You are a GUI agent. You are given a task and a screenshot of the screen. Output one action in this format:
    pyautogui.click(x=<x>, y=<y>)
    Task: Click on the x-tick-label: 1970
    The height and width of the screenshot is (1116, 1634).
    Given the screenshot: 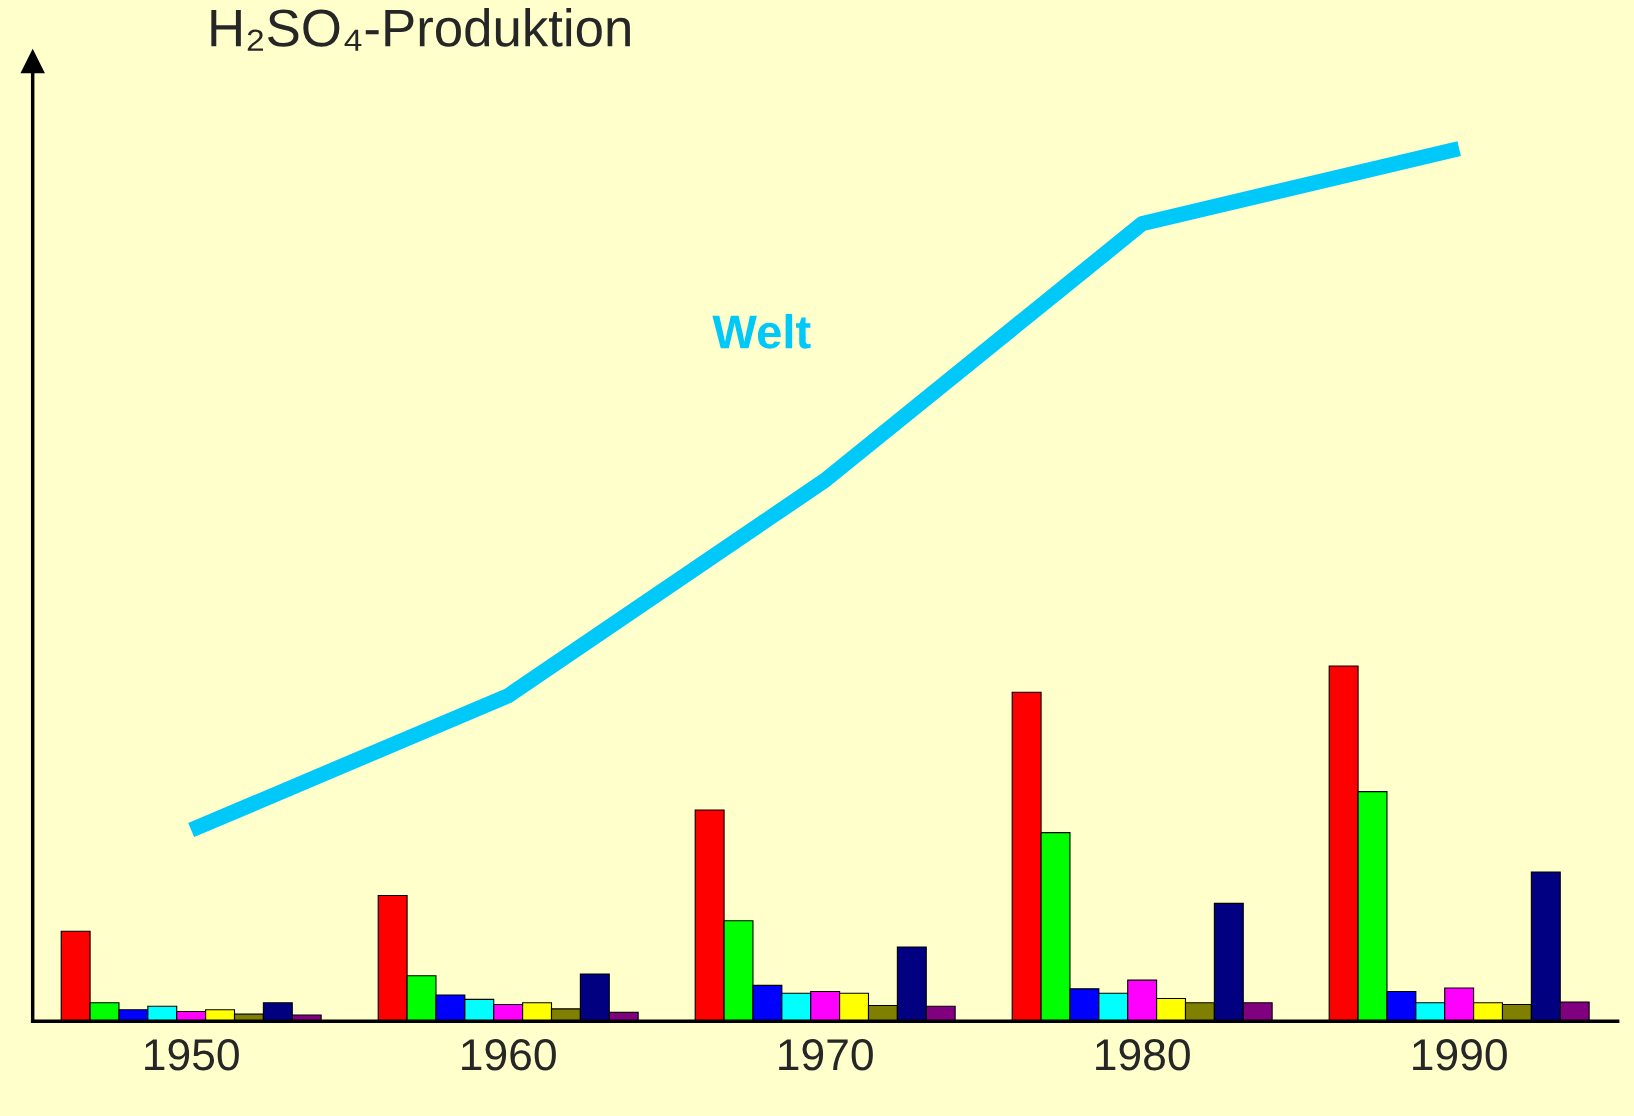 What is the action you would take?
    pyautogui.click(x=826, y=1054)
    